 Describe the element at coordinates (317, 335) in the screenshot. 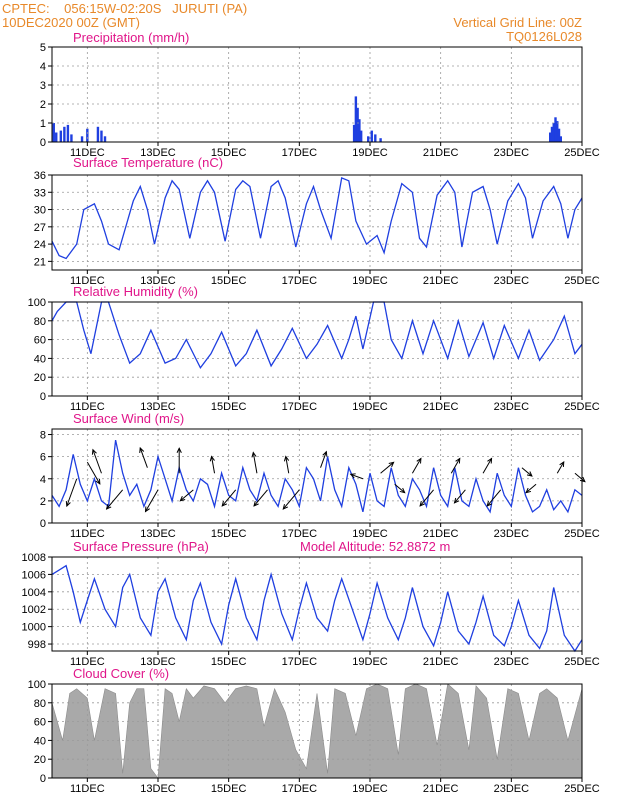

I see `series-line` at that location.